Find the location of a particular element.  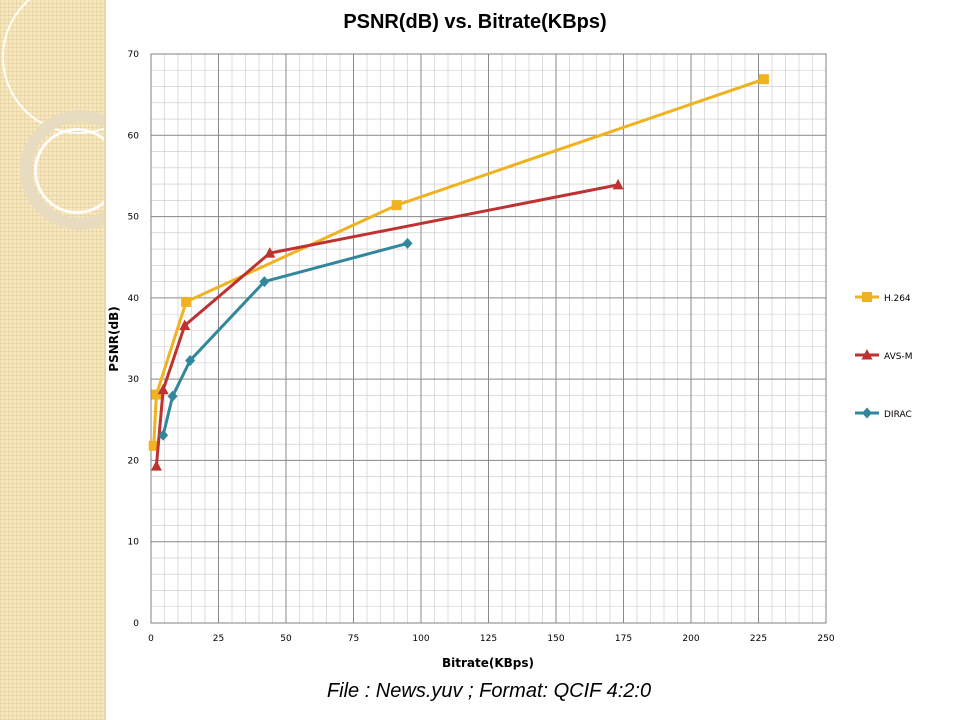

y-tick-label: 10 is located at coordinates (134, 543).